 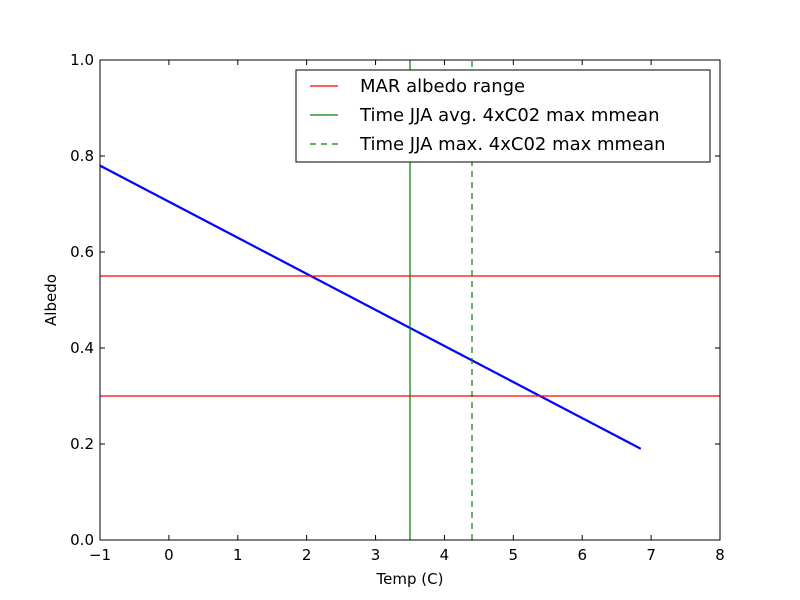 I want to click on legend-box, so click(x=503, y=116).